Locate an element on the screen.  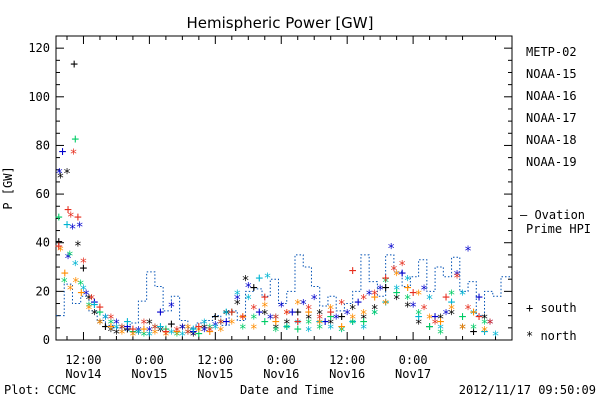
plot-credit: Plot: CCMC is located at coordinates (40, 390).